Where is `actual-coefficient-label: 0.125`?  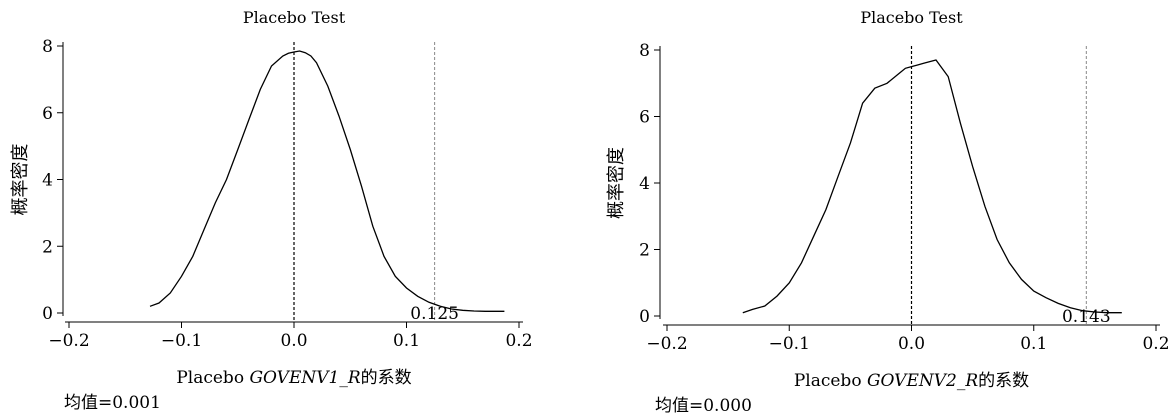 actual-coefficient-label: 0.125 is located at coordinates (434, 314).